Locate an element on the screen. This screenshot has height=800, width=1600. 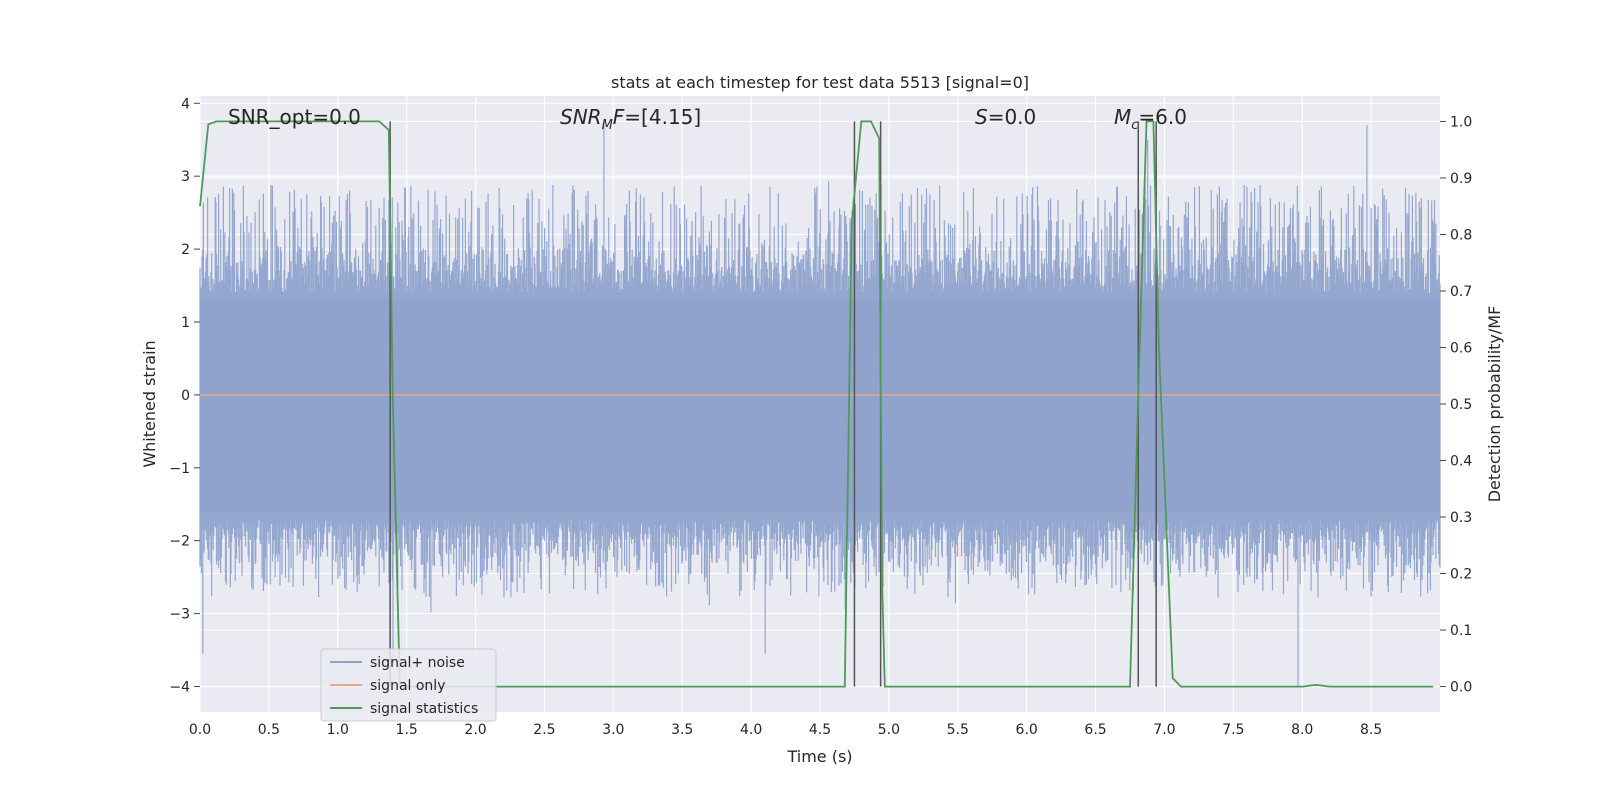
y2-axis-label: Detection probability/MF is located at coordinates (1494, 404).